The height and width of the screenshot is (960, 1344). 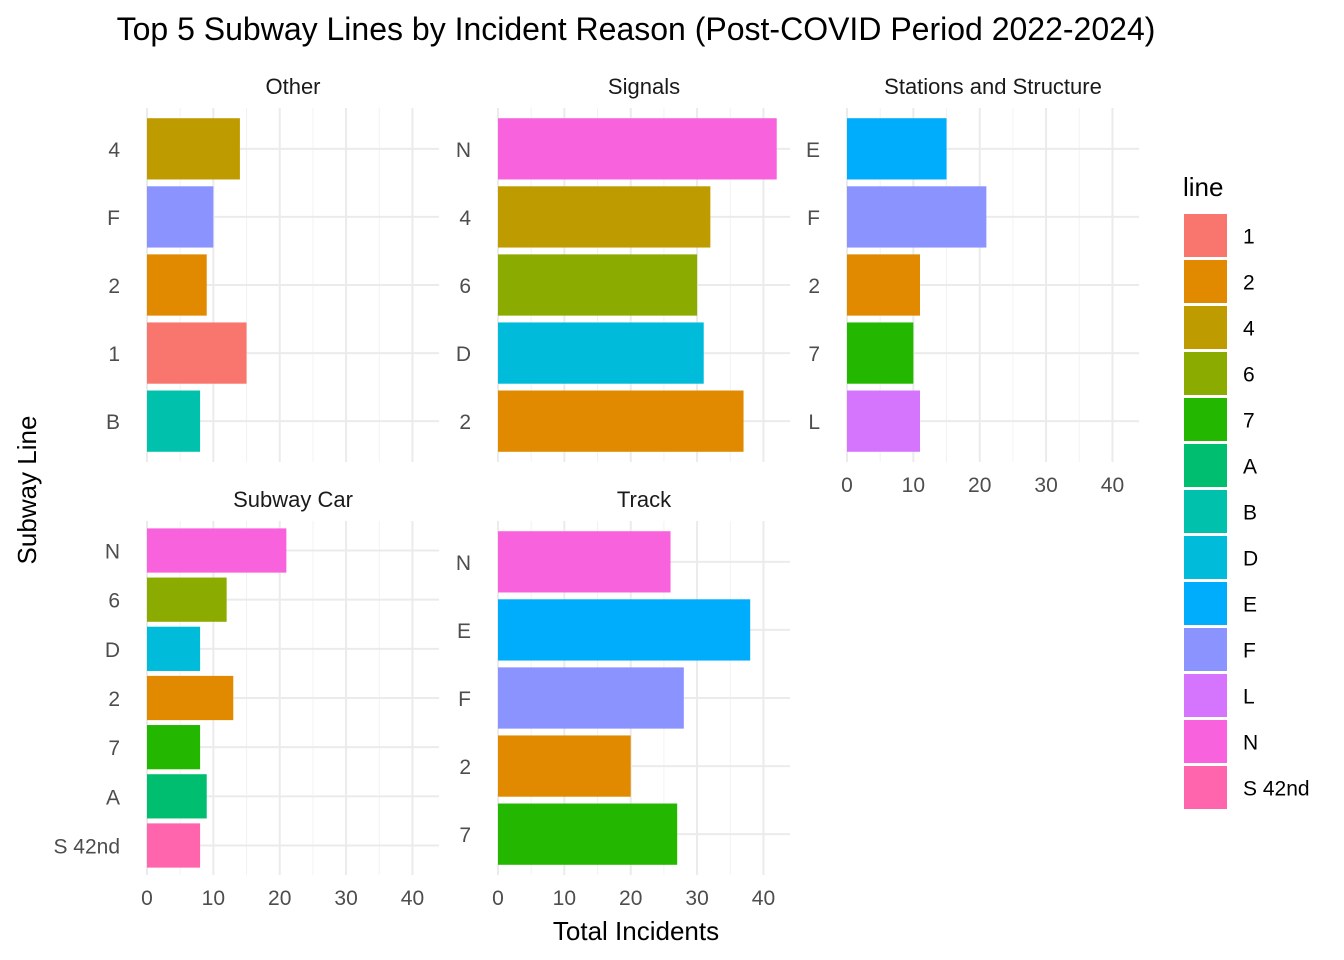 I want to click on bar-subway-car-n, so click(x=217, y=550).